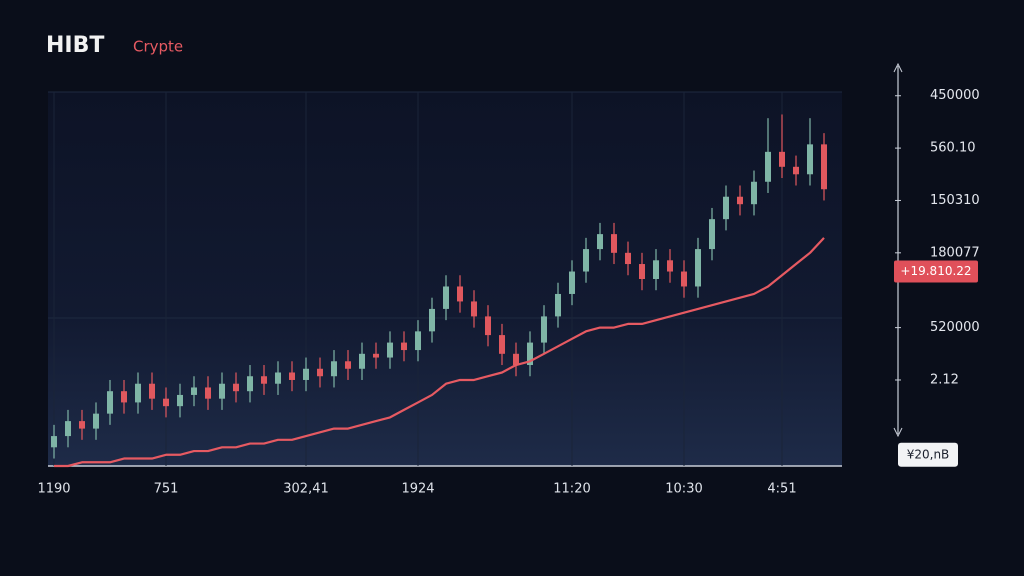 Image resolution: width=1024 pixels, height=576 pixels. I want to click on y-tick-label: 2.12, so click(944, 379).